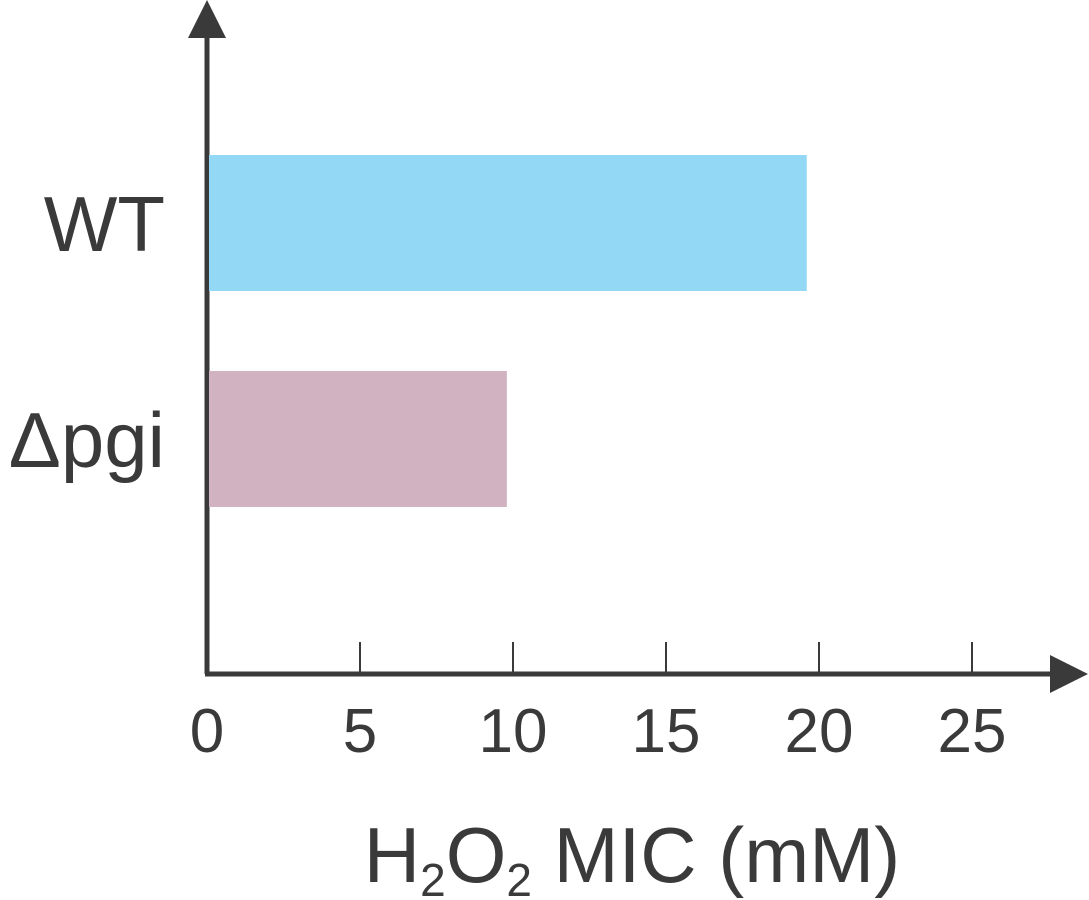  I want to click on x-tick-label-25: 25, so click(972, 731).